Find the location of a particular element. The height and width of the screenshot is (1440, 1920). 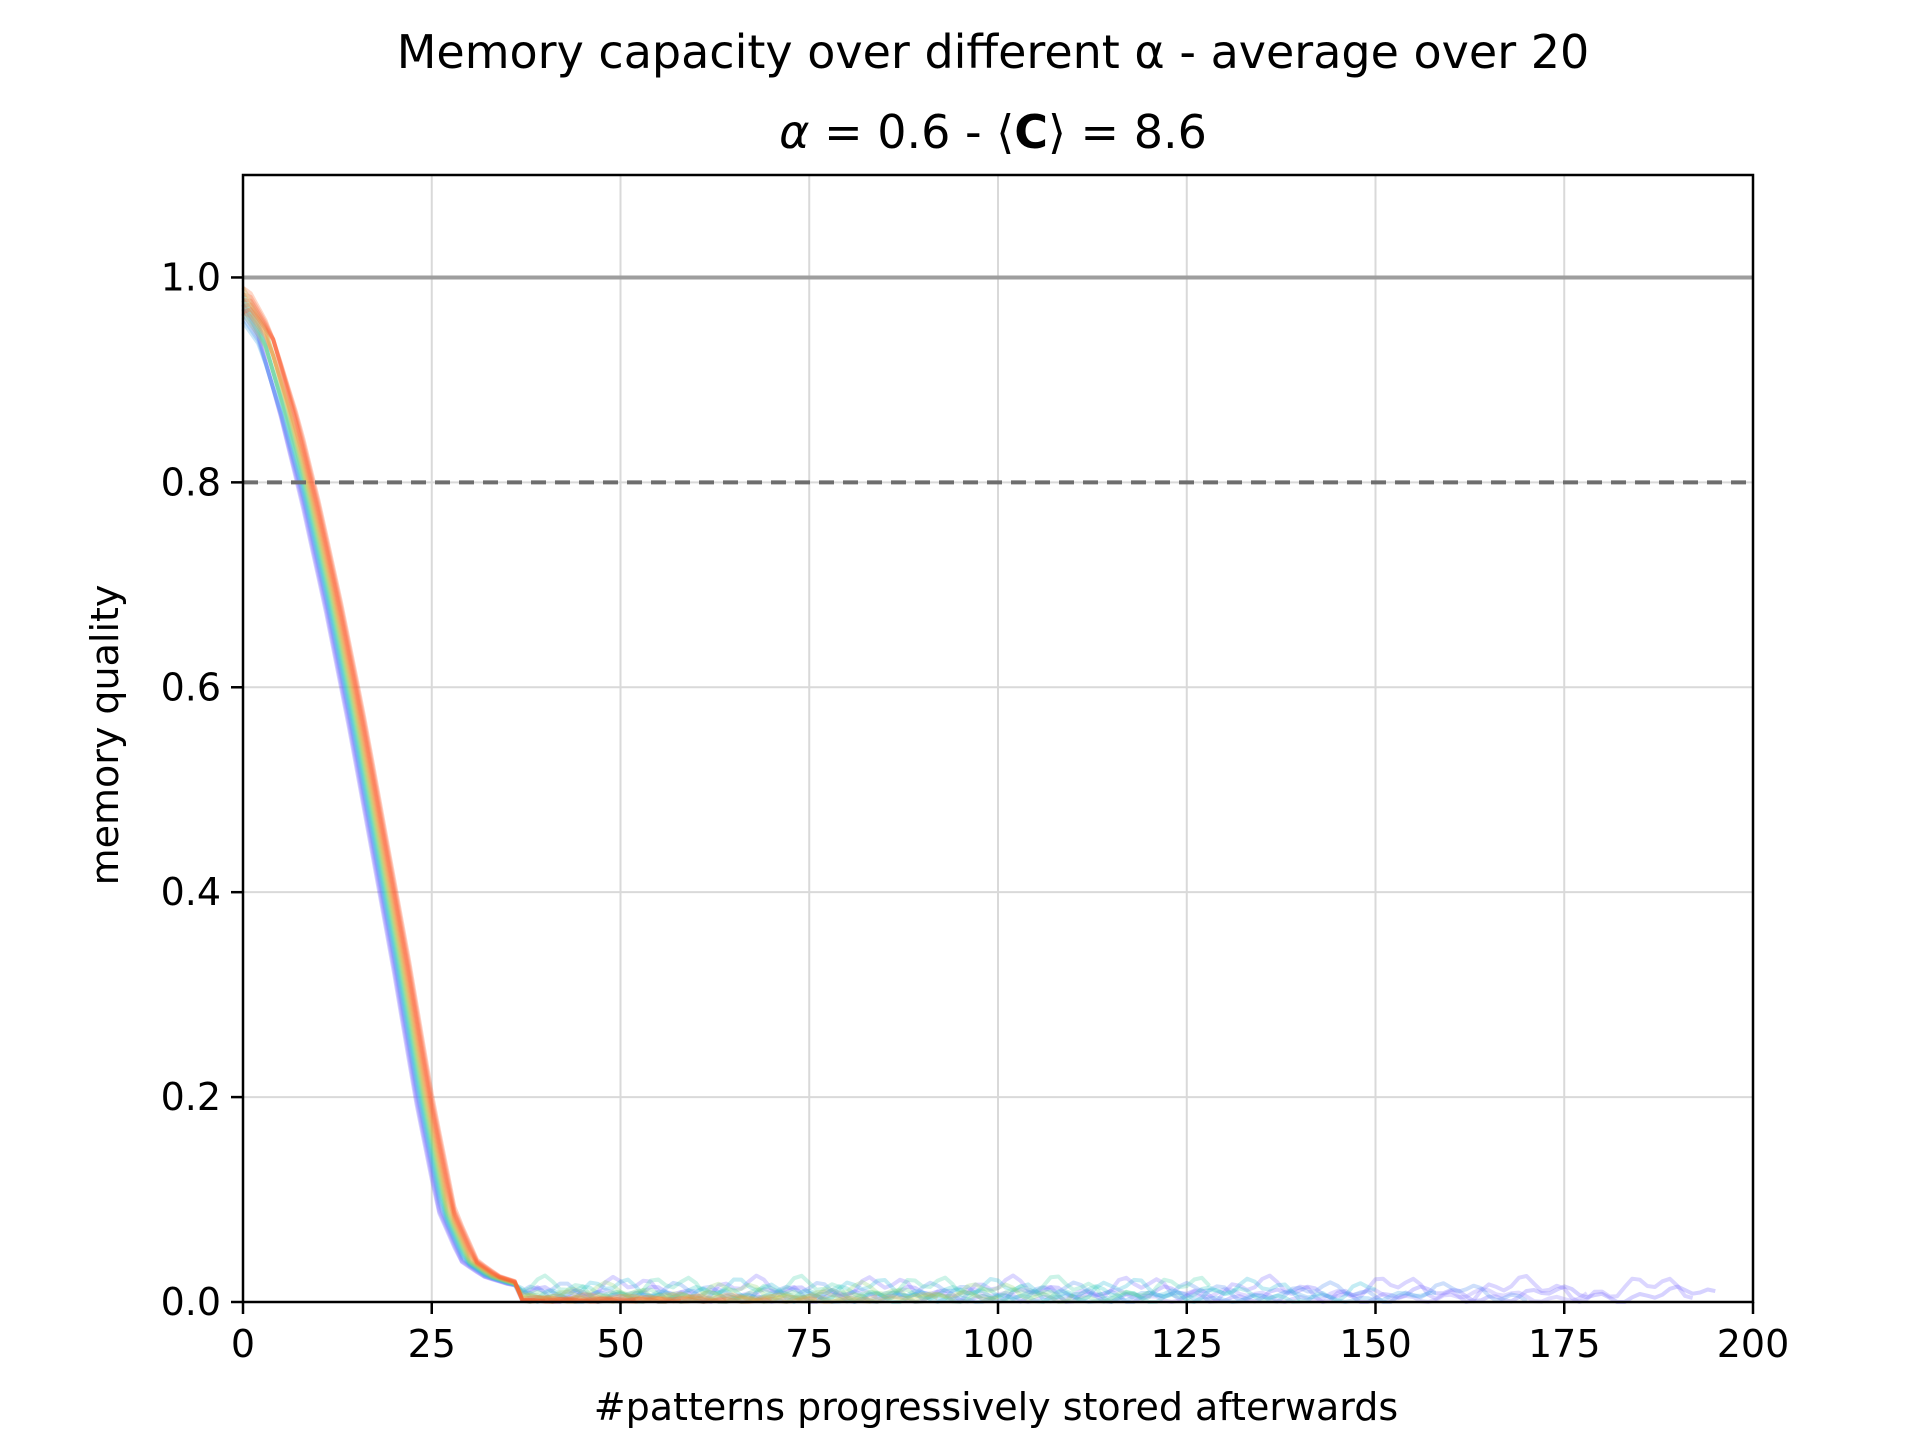

subtitle-c-symbol: C is located at coordinates (1031, 132).